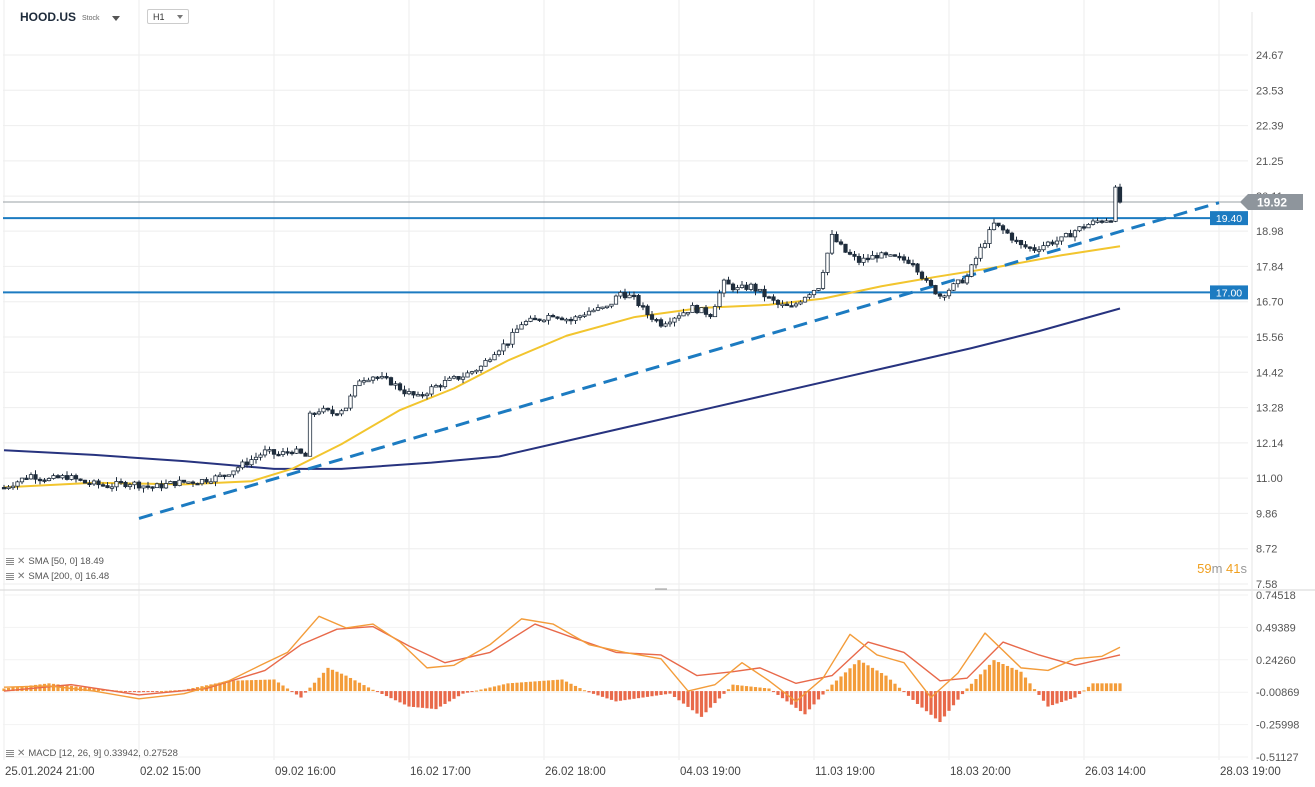 This screenshot has height=787, width=1315. What do you see at coordinates (115, 18) in the screenshot?
I see `chevron-down-icon` at bounding box center [115, 18].